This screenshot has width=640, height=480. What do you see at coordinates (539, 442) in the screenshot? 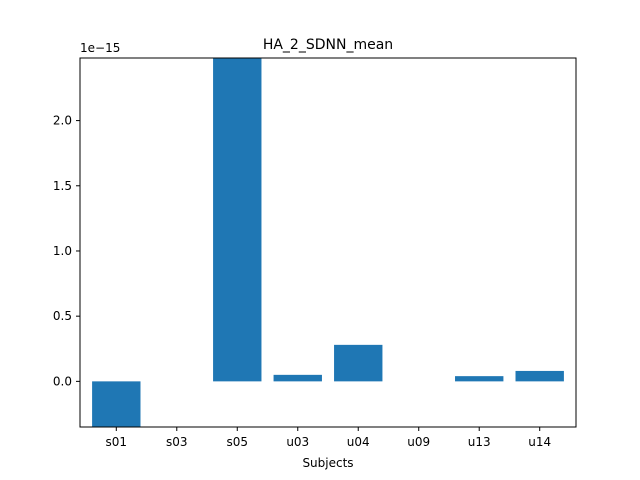
I see `x-tick-label: u14` at bounding box center [539, 442].